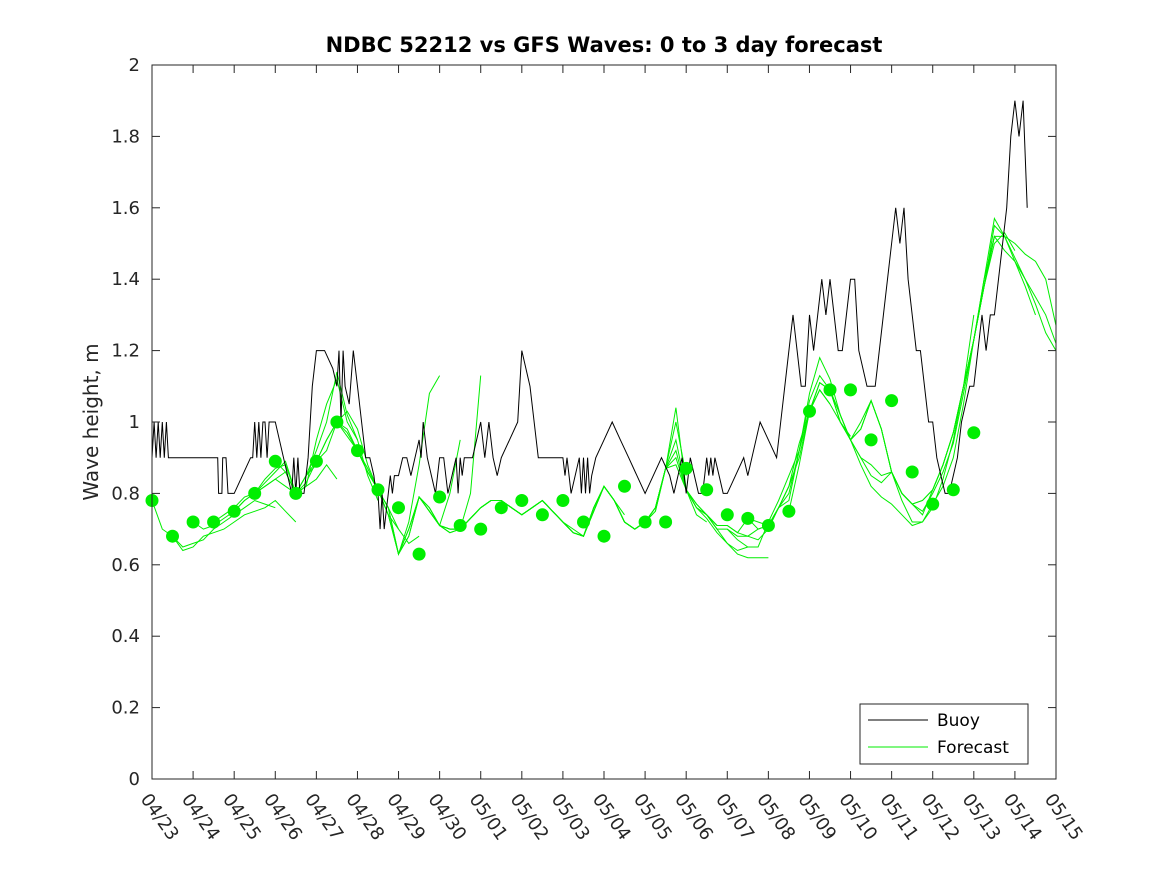 This screenshot has width=1167, height=875. I want to click on y-tick-label: 1, so click(134, 422).